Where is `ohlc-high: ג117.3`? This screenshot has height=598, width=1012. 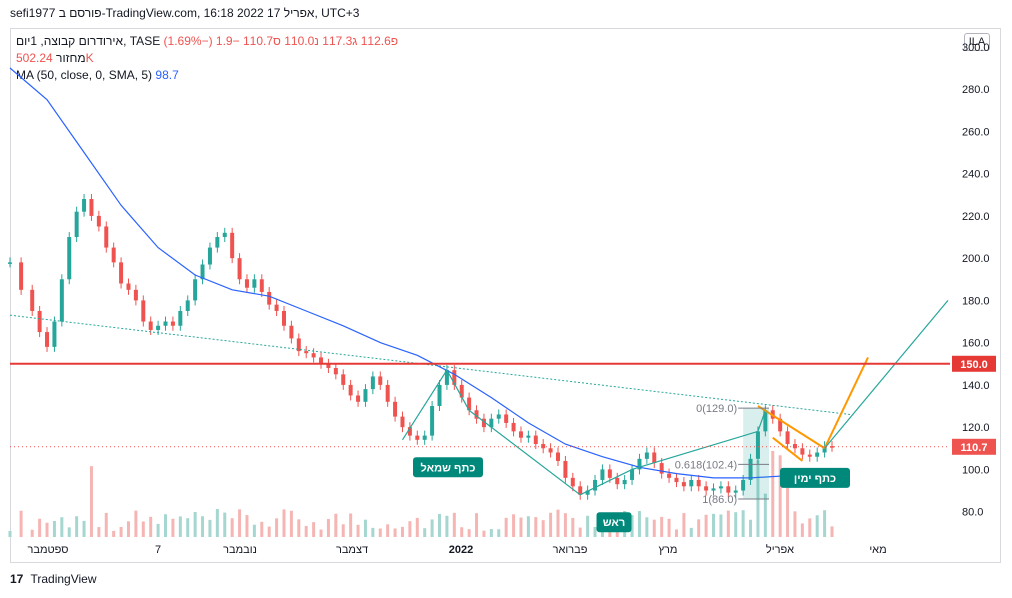
ohlc-high: ג117.3 is located at coordinates (340, 41).